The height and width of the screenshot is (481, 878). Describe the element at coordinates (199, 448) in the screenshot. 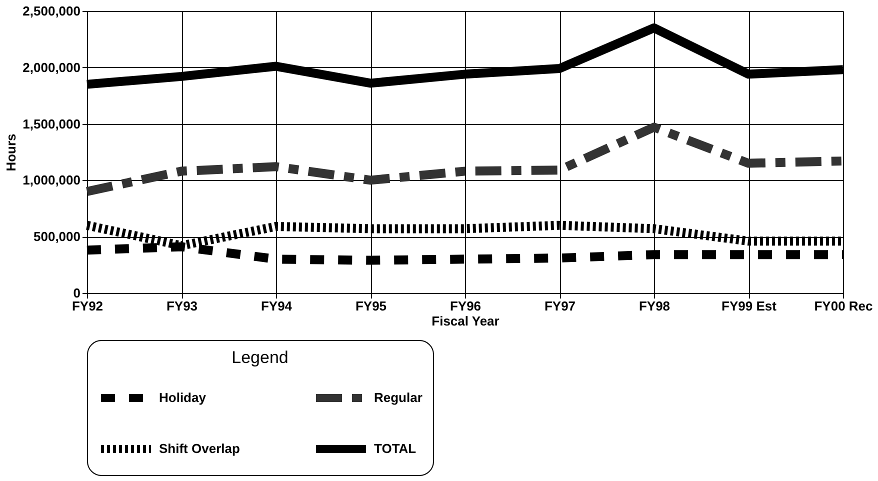

I see `legend-label: Shift Overlap` at that location.